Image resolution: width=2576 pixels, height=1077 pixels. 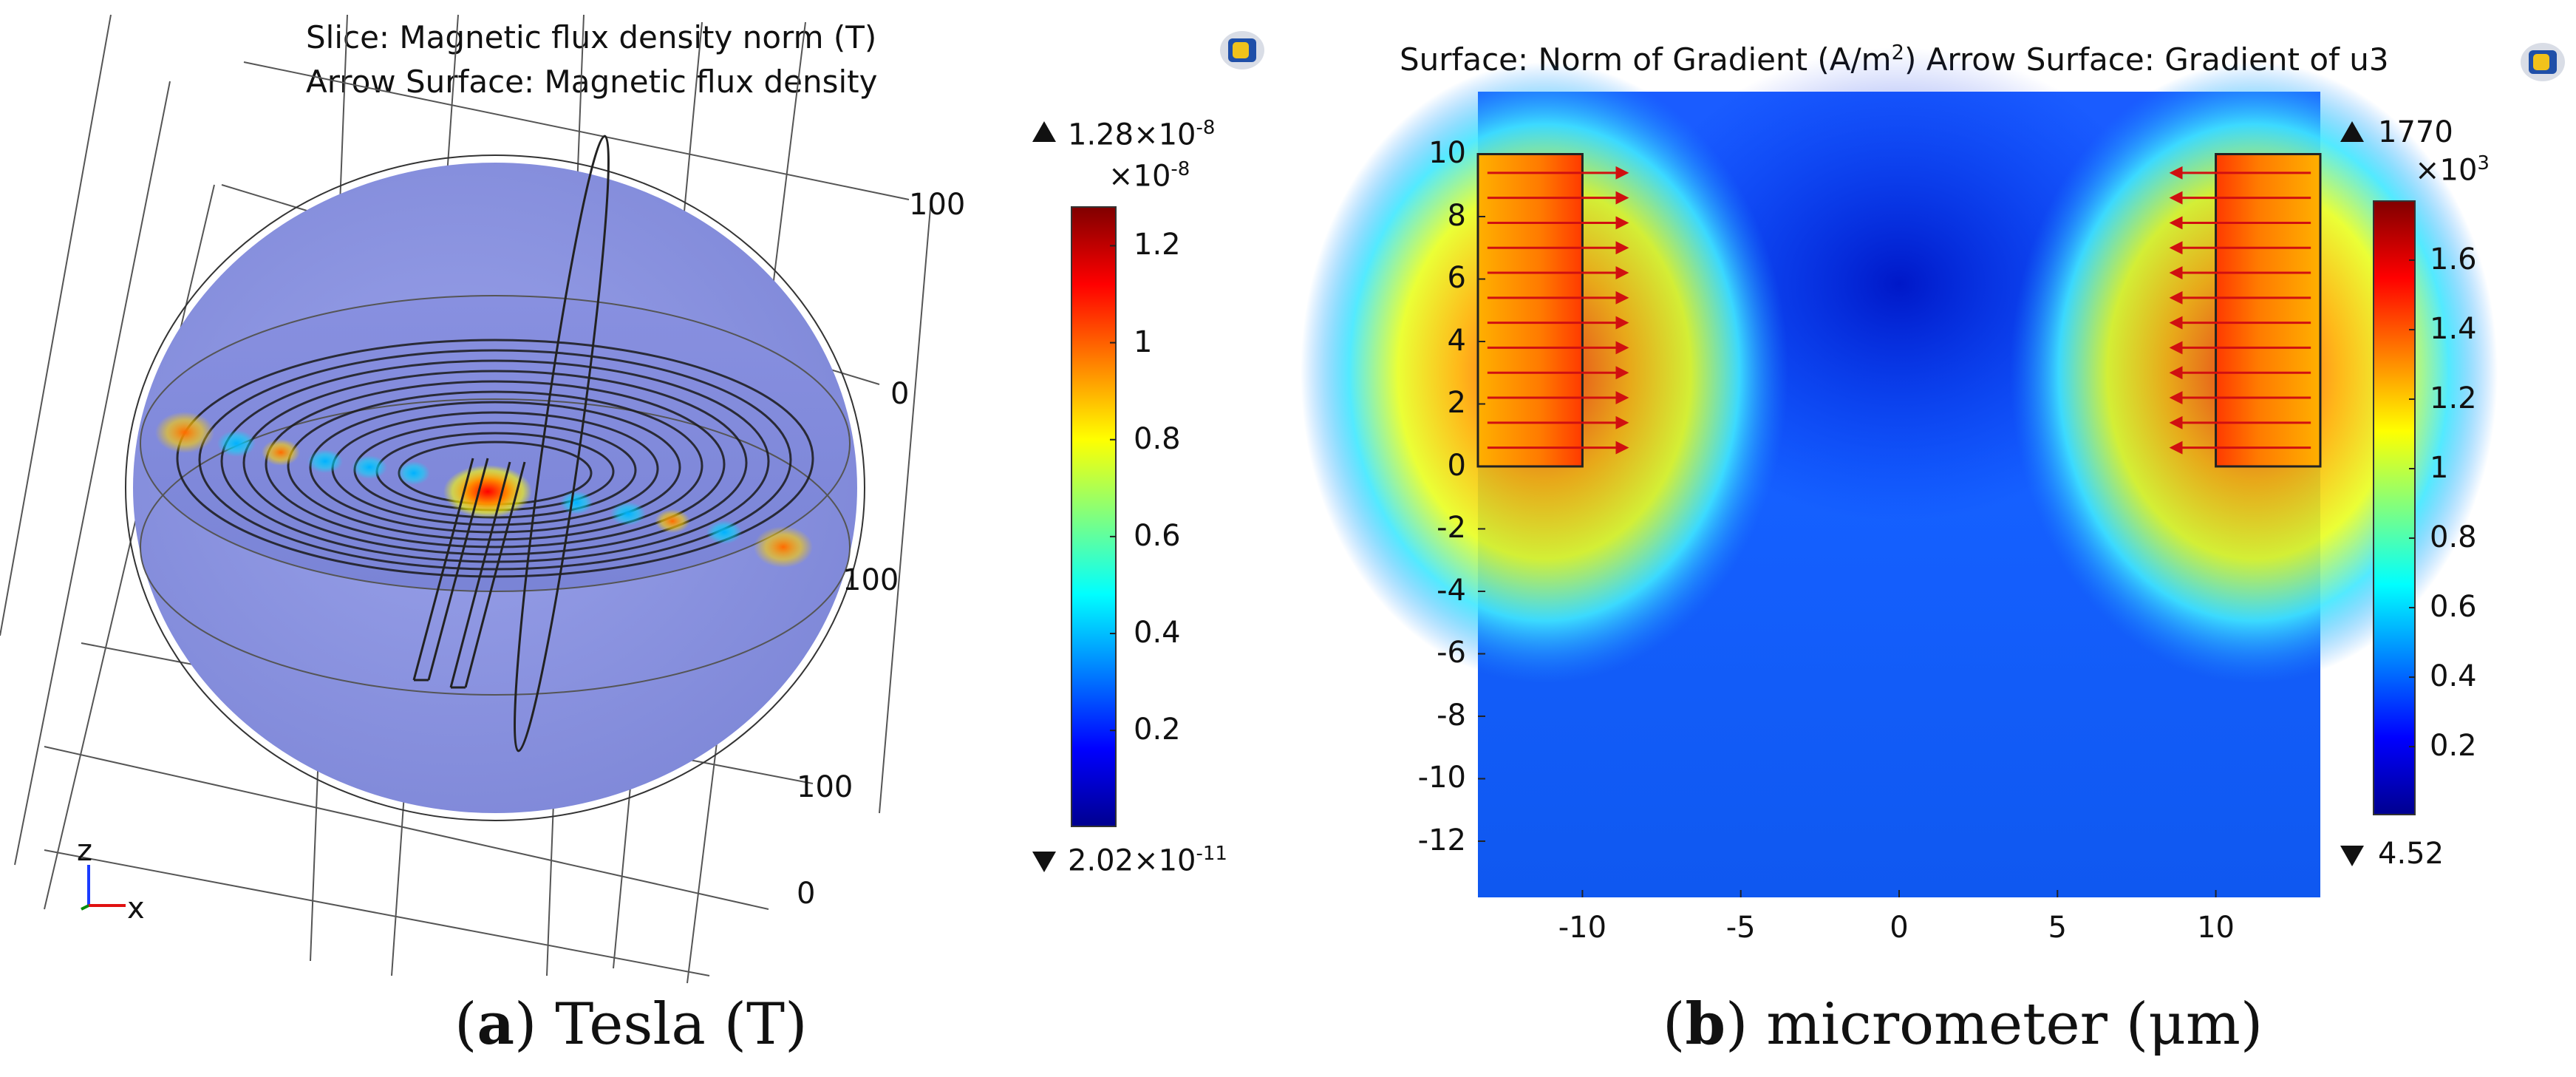 I want to click on y-tick-label: -10, so click(x=1441, y=778).